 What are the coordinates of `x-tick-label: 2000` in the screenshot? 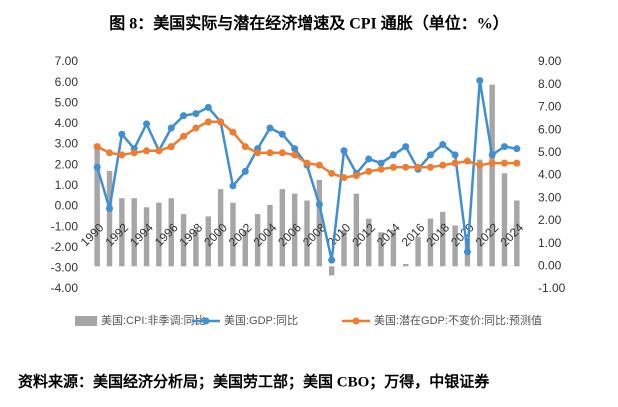 It's located at (215, 234).